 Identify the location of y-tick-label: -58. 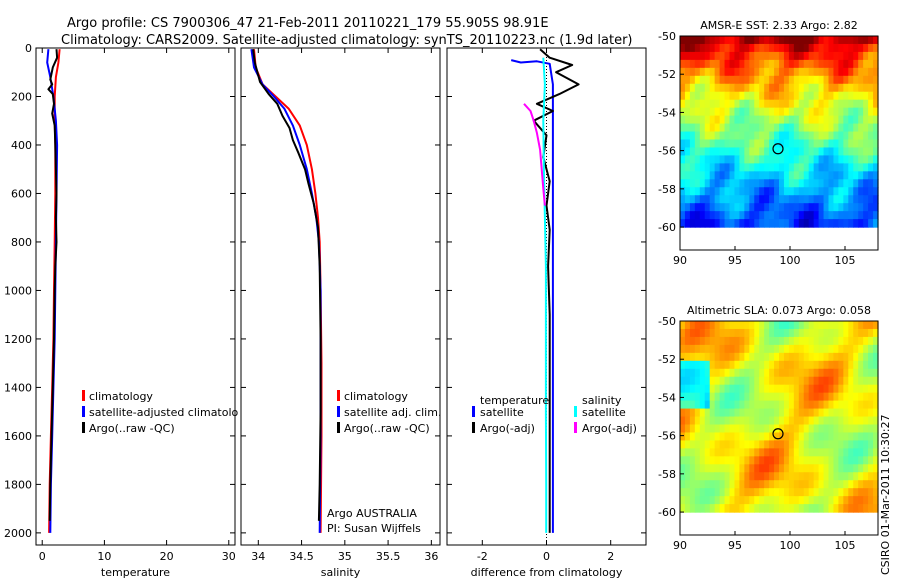
(667, 474).